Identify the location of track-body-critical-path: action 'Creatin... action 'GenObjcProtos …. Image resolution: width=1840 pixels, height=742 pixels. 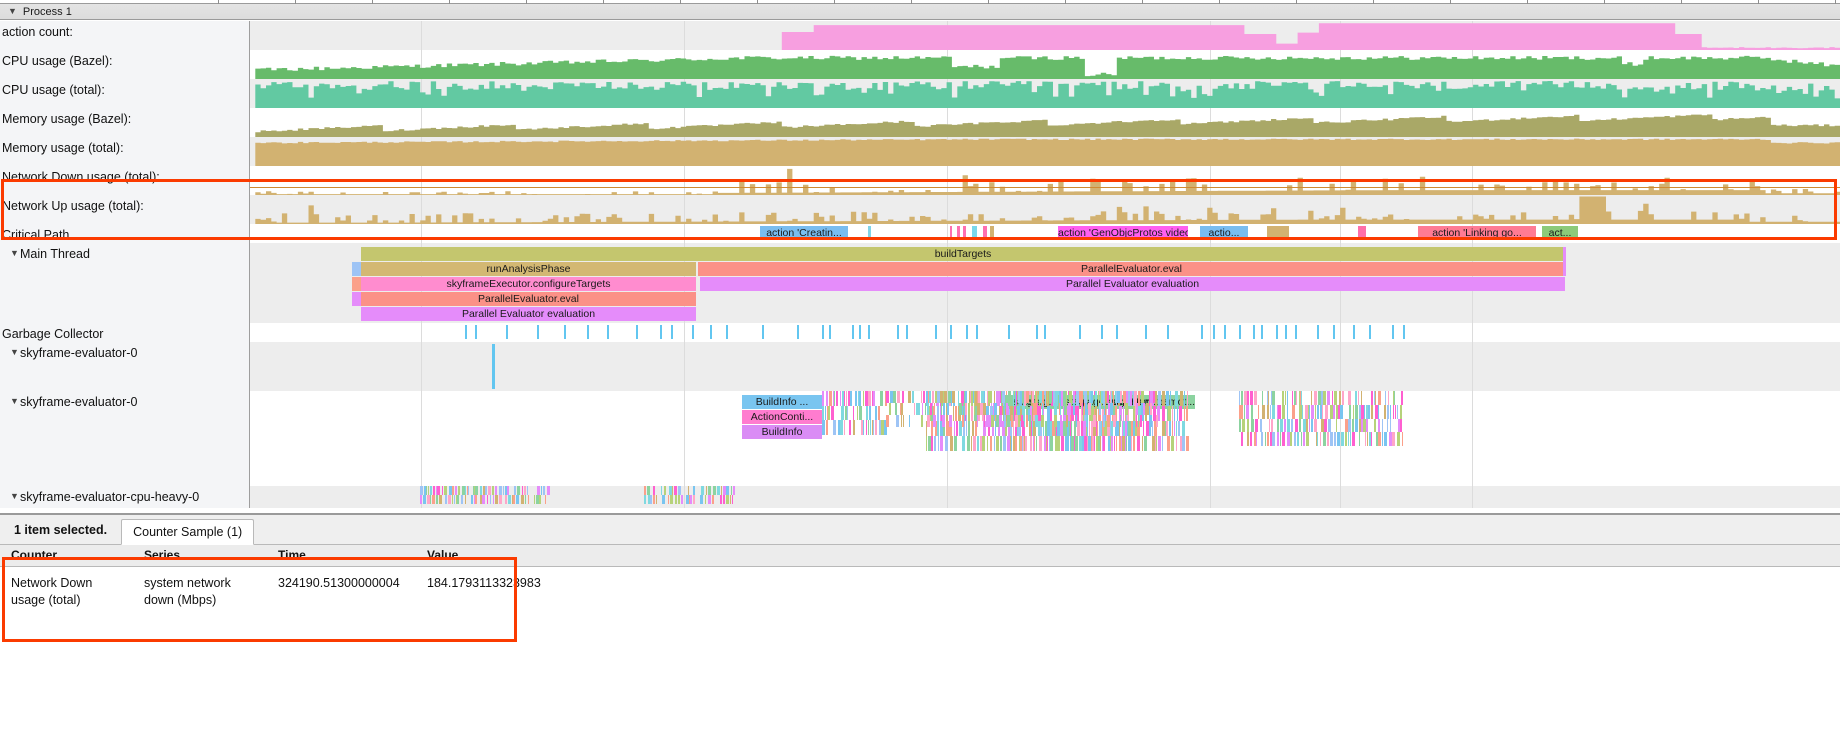
(1045, 233).